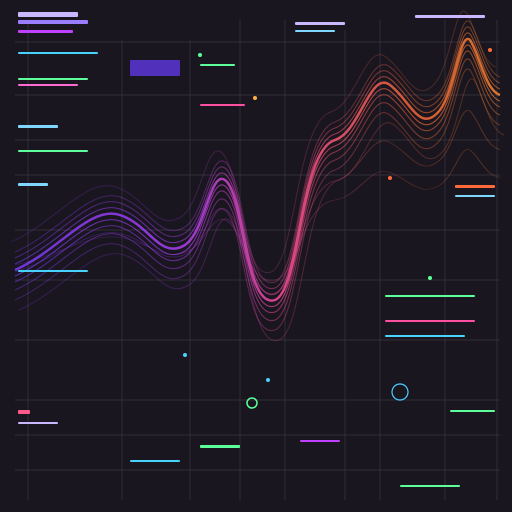 The width and height of the screenshot is (512, 512). I want to click on mini-chart, so click(155, 68).